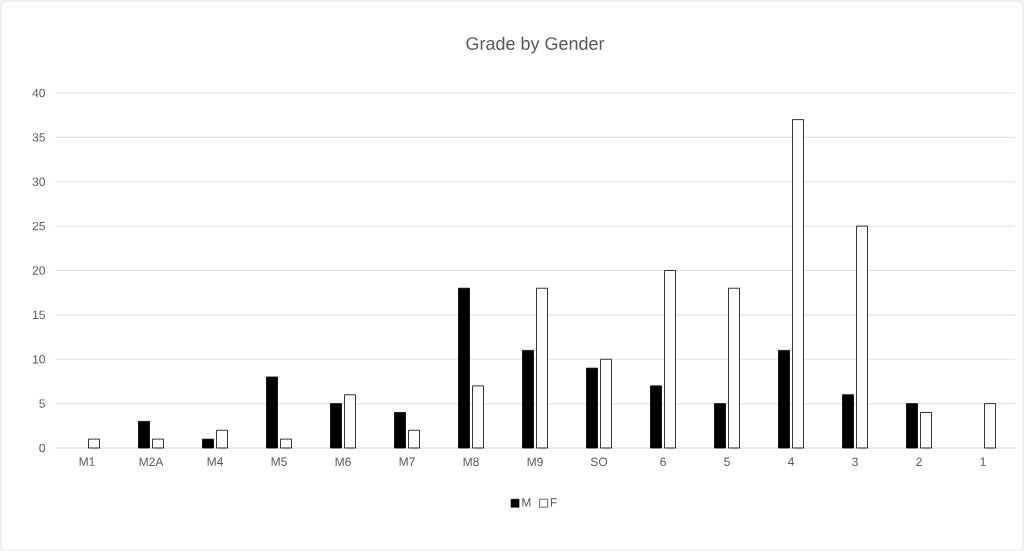  I want to click on y-tick-label: 25, so click(38, 226).